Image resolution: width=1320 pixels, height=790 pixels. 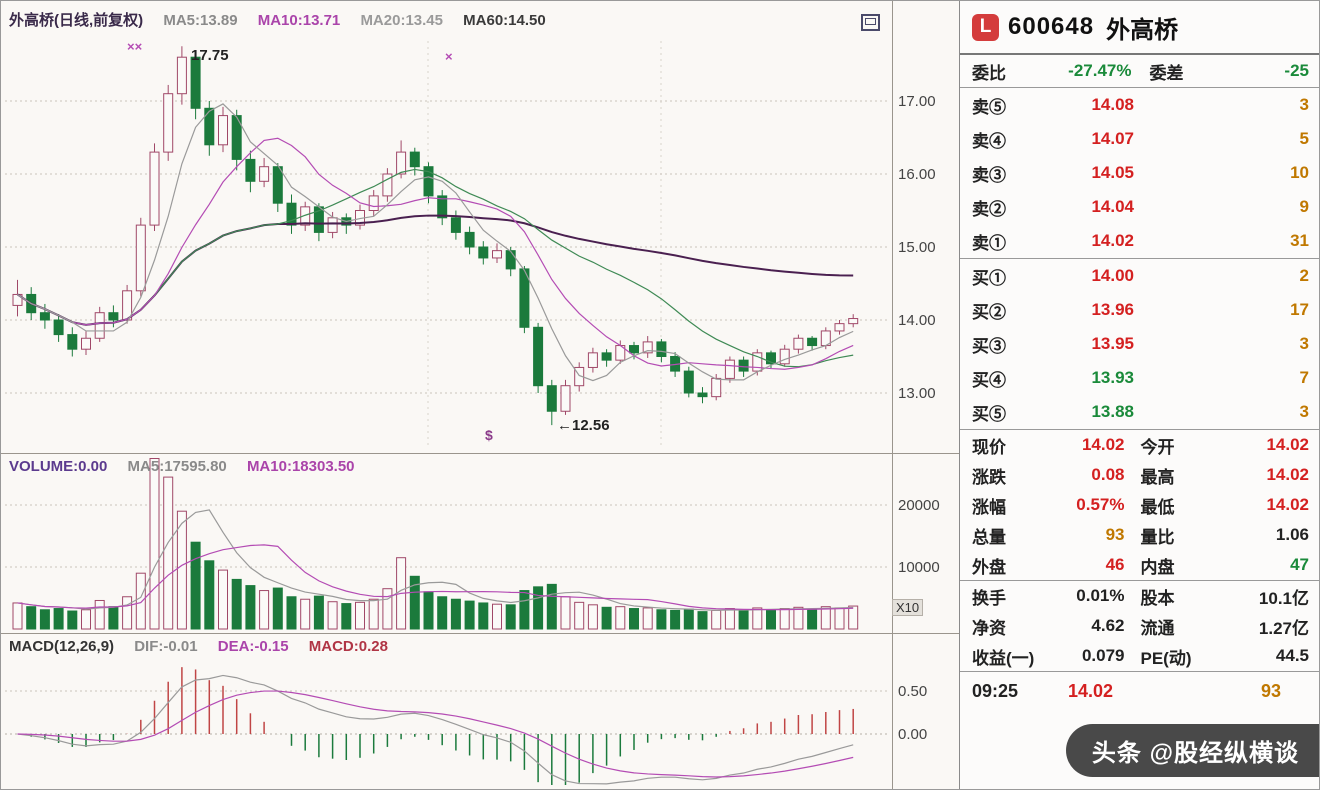 I want to click on dea-label: DEA:-0.15, so click(x=253, y=646).